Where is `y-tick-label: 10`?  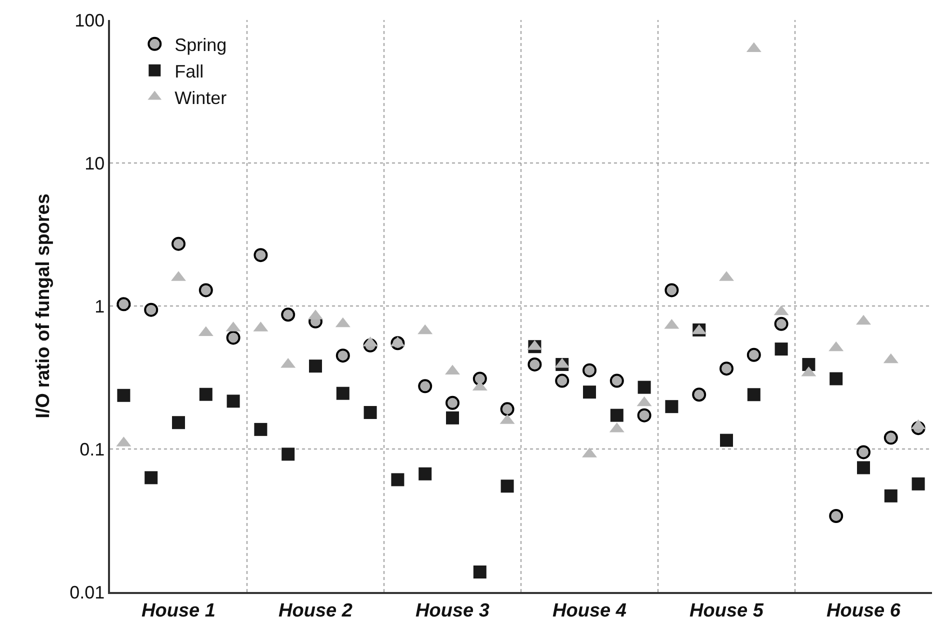 y-tick-label: 10 is located at coordinates (94, 163).